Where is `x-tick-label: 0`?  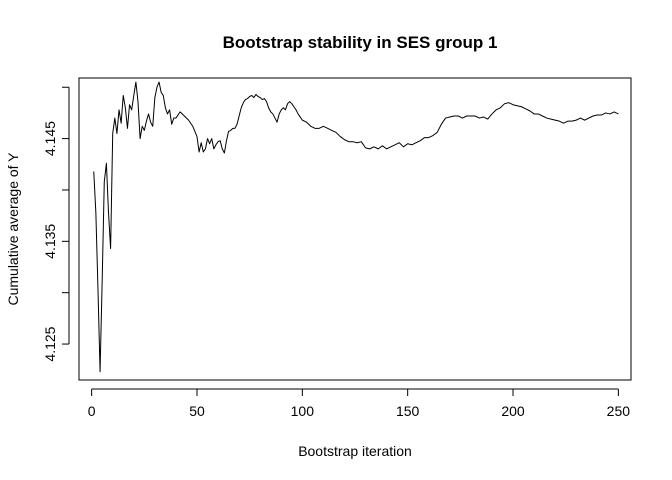
x-tick-label: 0 is located at coordinates (92, 411).